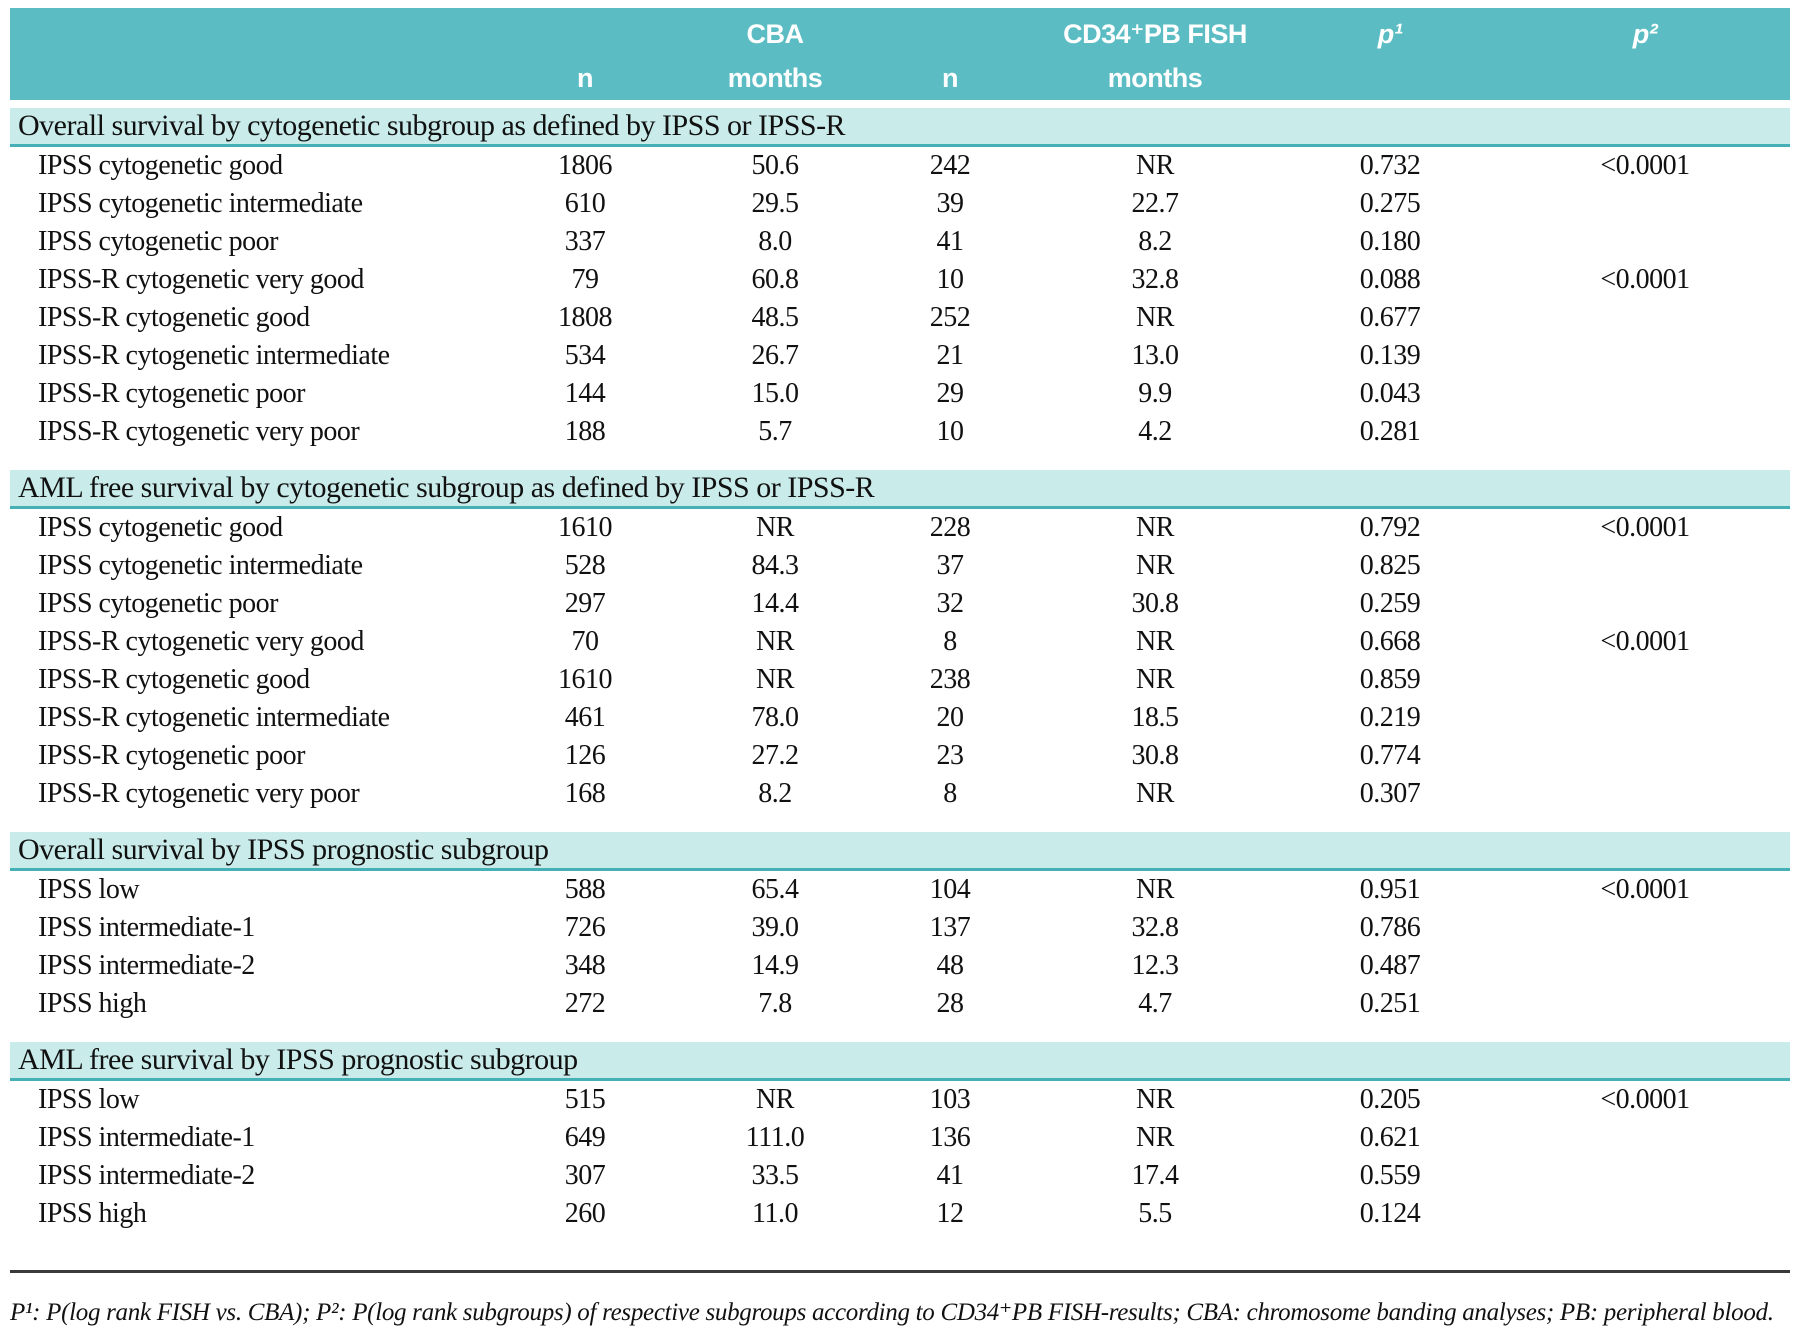  What do you see at coordinates (775, 54) in the screenshot?
I see `header-cell-cba-months: CBA months` at bounding box center [775, 54].